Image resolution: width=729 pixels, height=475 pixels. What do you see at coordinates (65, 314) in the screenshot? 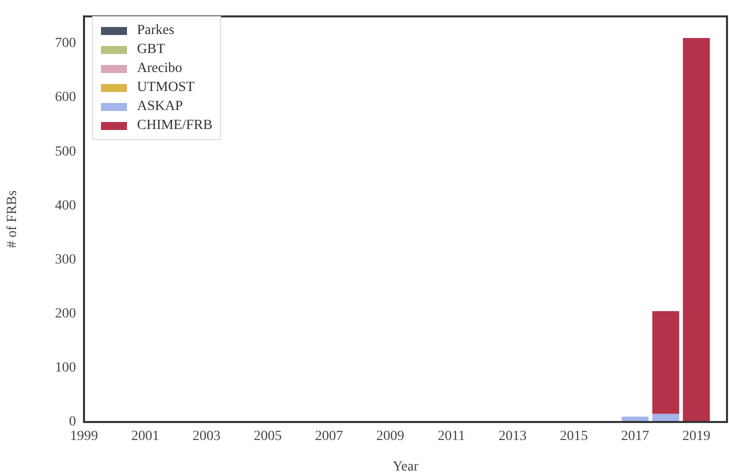
I see `y-tick-label: 200` at bounding box center [65, 314].